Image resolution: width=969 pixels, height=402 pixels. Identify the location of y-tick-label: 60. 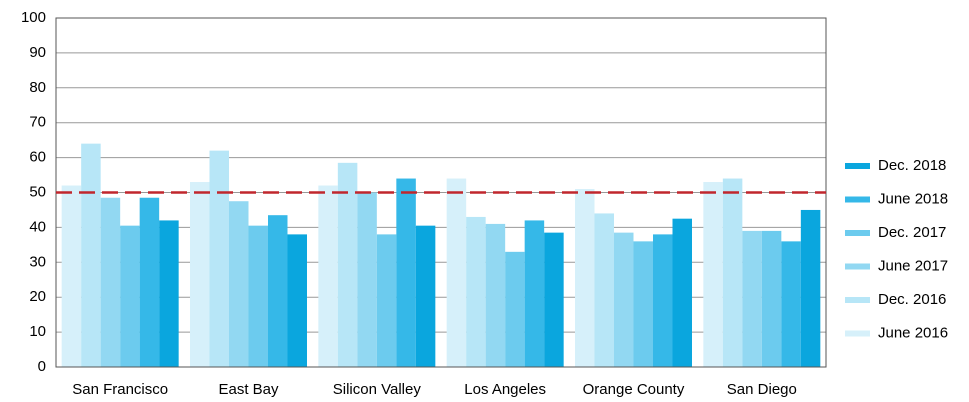
(37, 157).